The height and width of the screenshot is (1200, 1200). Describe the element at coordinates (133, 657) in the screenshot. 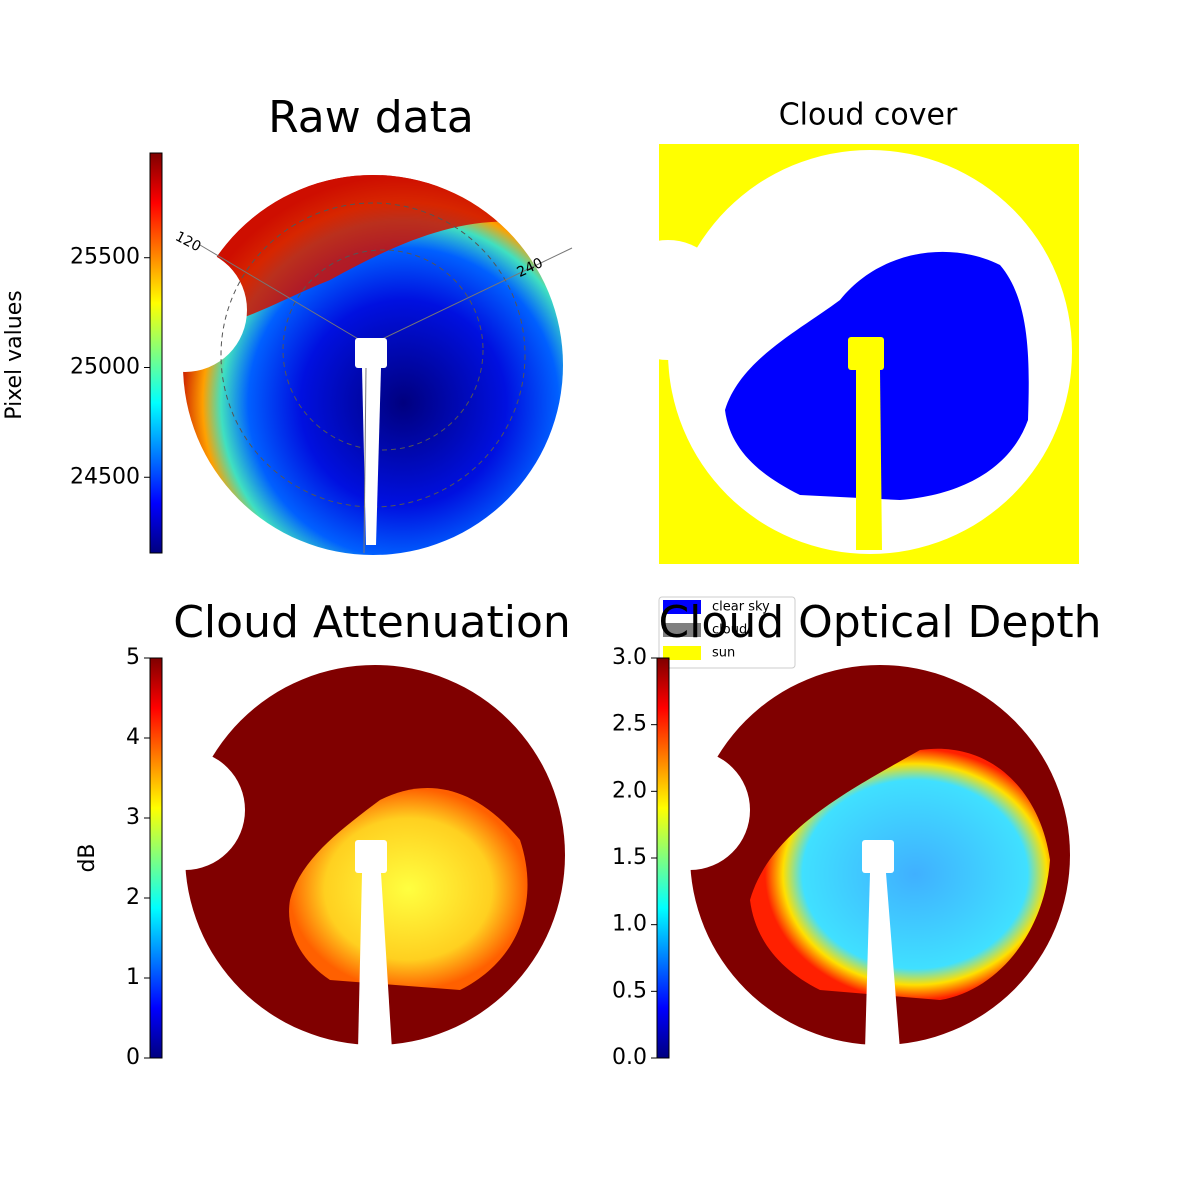

I see `colorbar-tick-label: 5` at that location.